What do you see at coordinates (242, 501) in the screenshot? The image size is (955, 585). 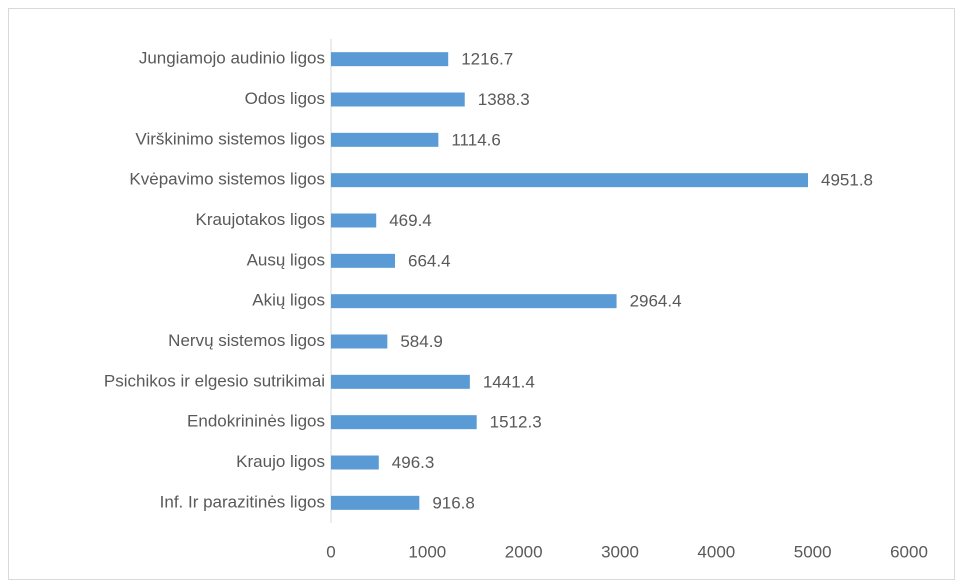 I see `y-tick-label: Inf. Ir parazitinės ligos` at bounding box center [242, 501].